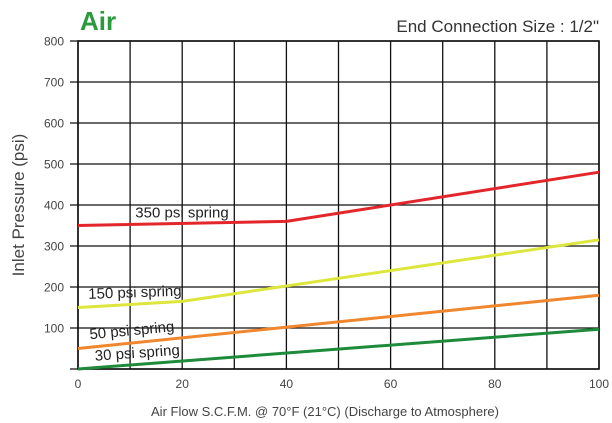 This screenshot has width=612, height=423. What do you see at coordinates (338, 273) in the screenshot?
I see `series-line-150-psi-spring` at bounding box center [338, 273].